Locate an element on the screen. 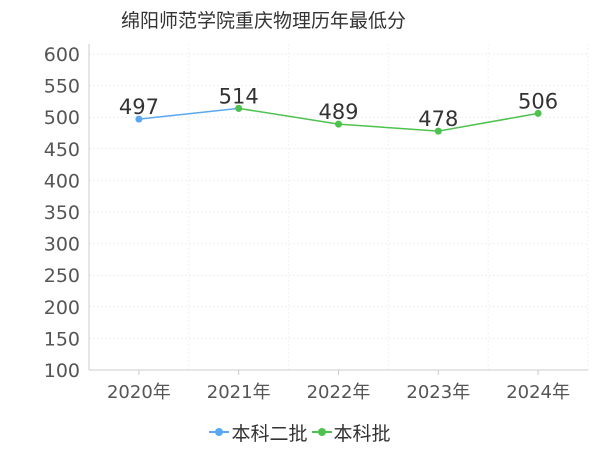 The height and width of the screenshot is (450, 600). y-tick-label: 500 is located at coordinates (62, 118).